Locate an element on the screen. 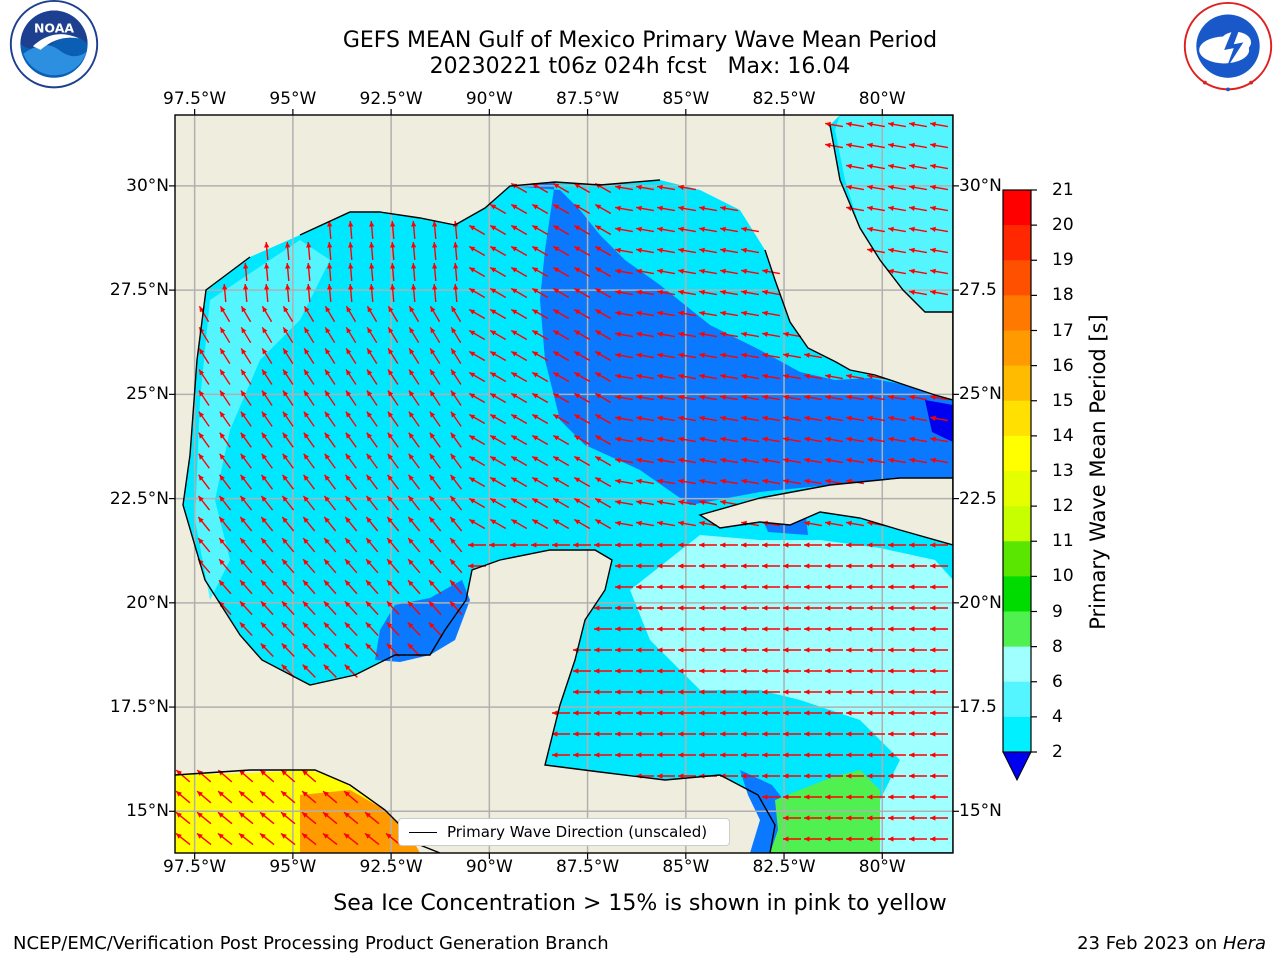 Image resolution: width=1280 pixels, height=960 pixels. y-tick-label-left: 20°N is located at coordinates (147, 602).